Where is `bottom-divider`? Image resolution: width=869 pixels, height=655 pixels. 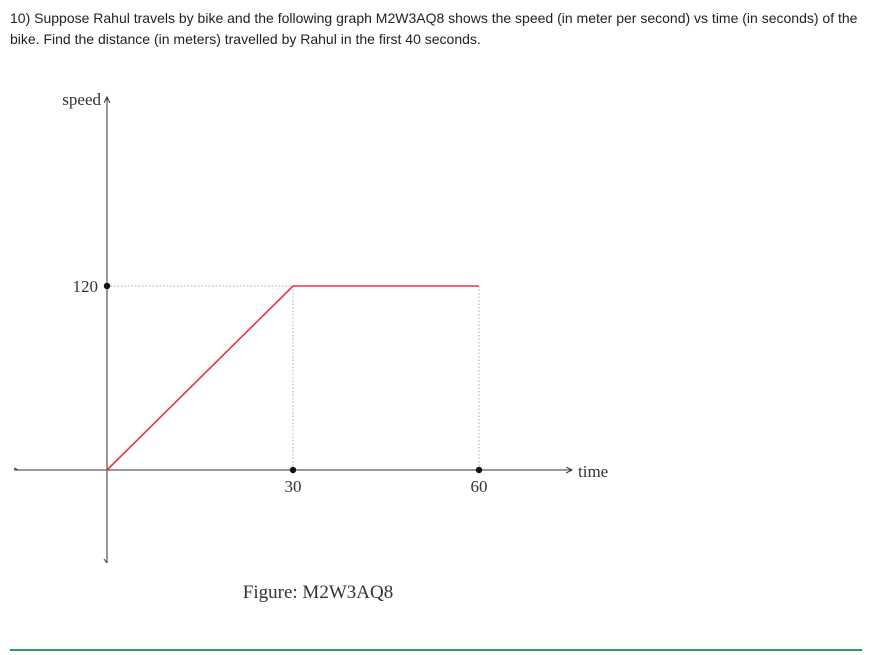 bottom-divider is located at coordinates (436, 650).